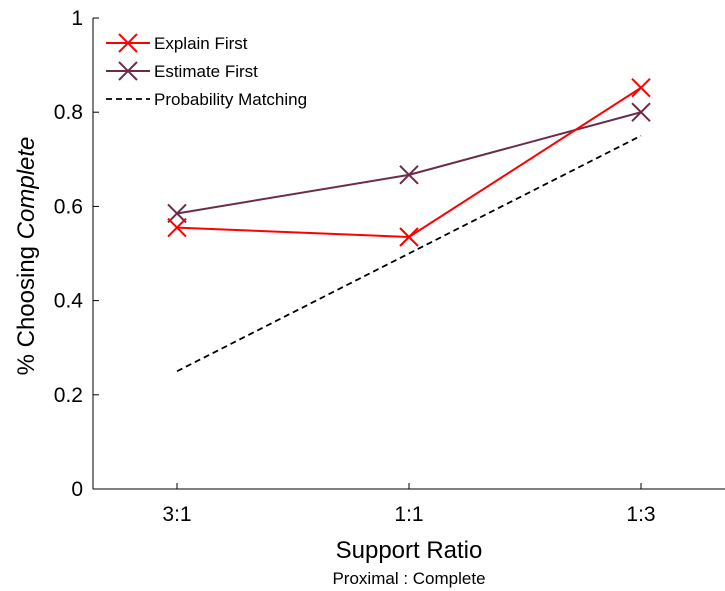 The height and width of the screenshot is (591, 725). I want to click on y-axis-title: % Choosing Complete, so click(26, 256).